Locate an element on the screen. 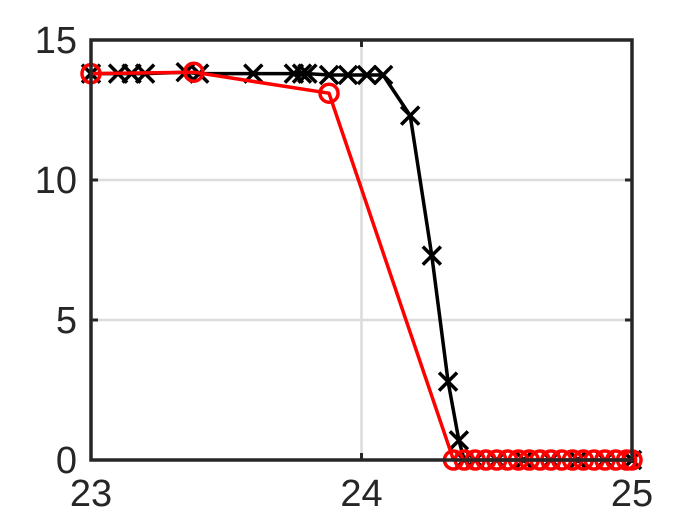 The width and height of the screenshot is (700, 525). y-tick-label: 0 is located at coordinates (66, 461).